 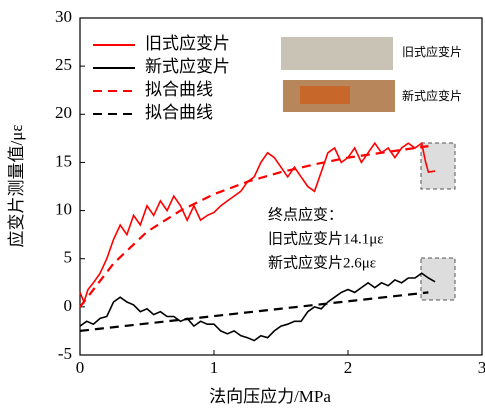 I want to click on x-tick-label: 2, so click(x=348, y=367).